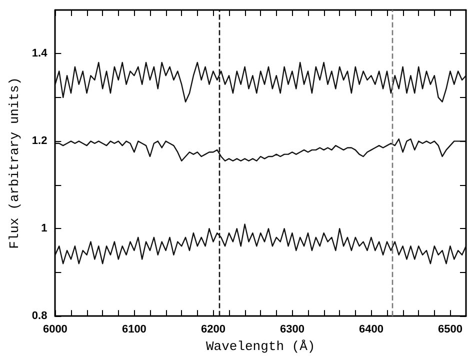 The image size is (470, 358). What do you see at coordinates (292, 330) in the screenshot?
I see `x-tick-label: 6300` at bounding box center [292, 330].